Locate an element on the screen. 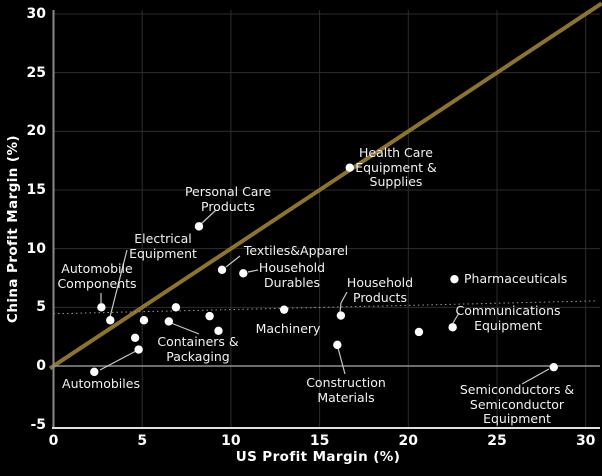  point-label-line: Semiconductor is located at coordinates (517, 404).